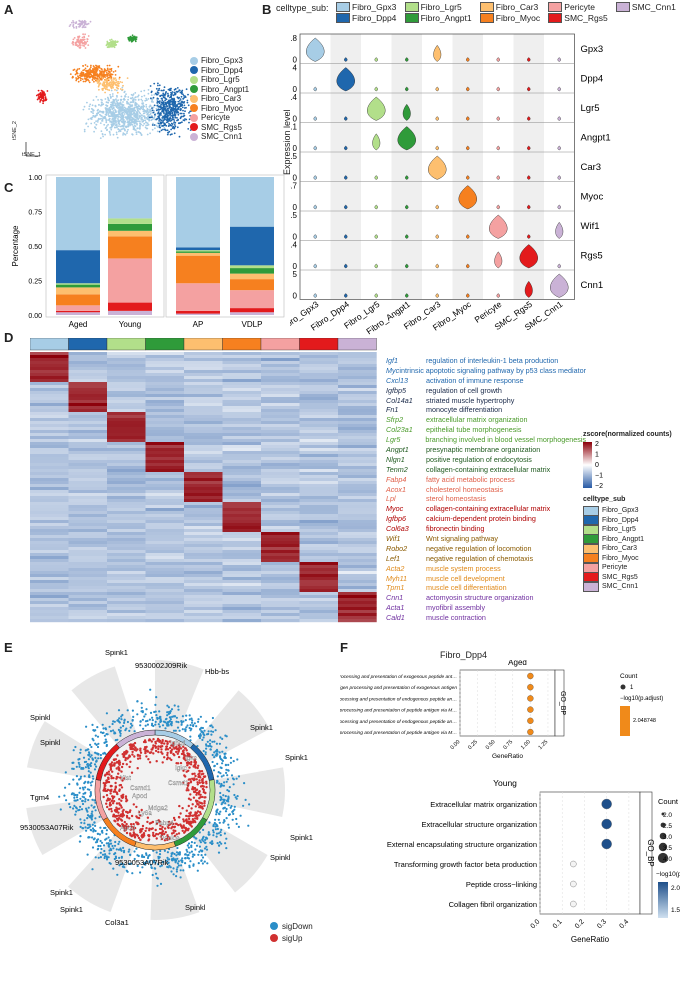 This screenshot has width=685, height=985. What do you see at coordinates (393, 539) in the screenshot?
I see `annotation-gene: Wif1` at bounding box center [393, 539].